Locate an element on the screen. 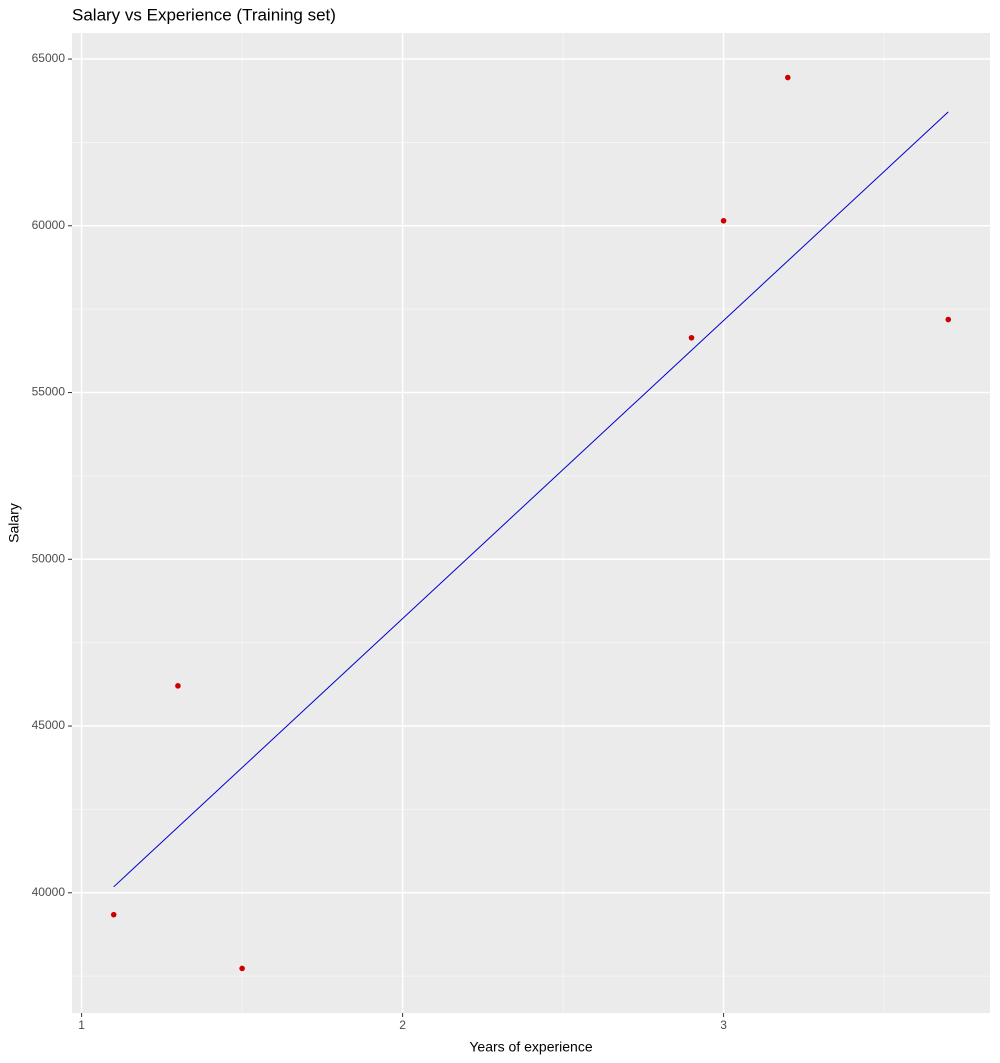 Image resolution: width=1000 pixels, height=1063 pixels. y-tick-label: 45000 is located at coordinates (49, 725).